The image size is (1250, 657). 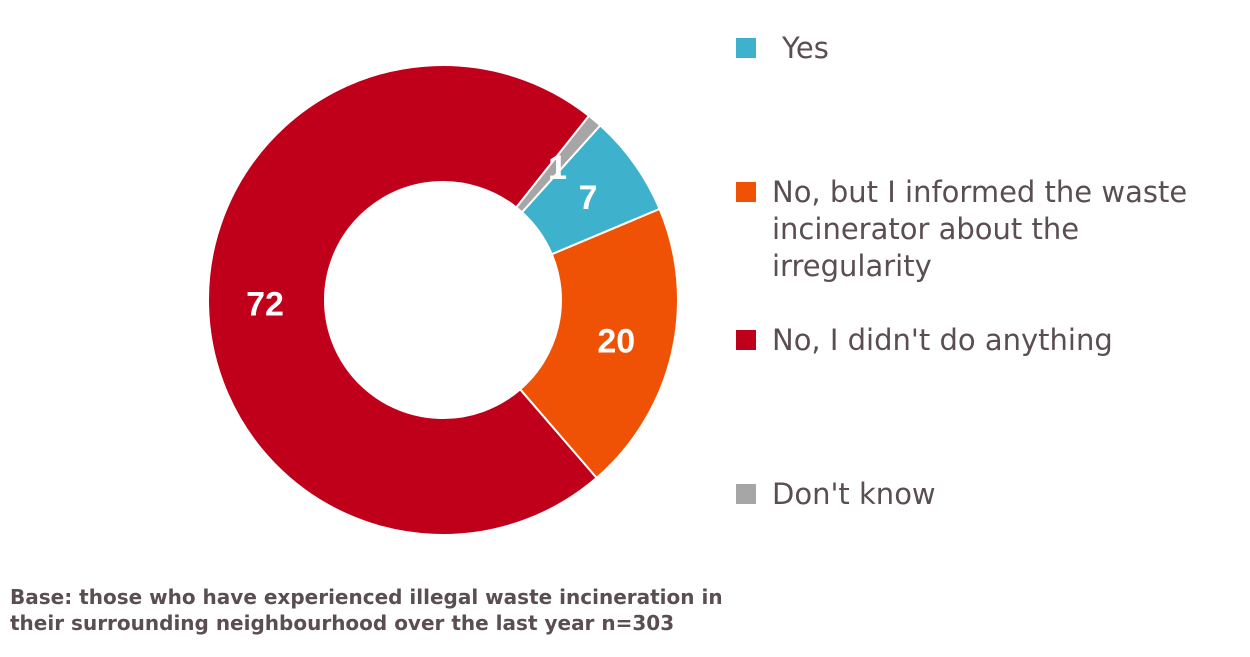 I want to click on legend-swatch-nothing, so click(x=746, y=340).